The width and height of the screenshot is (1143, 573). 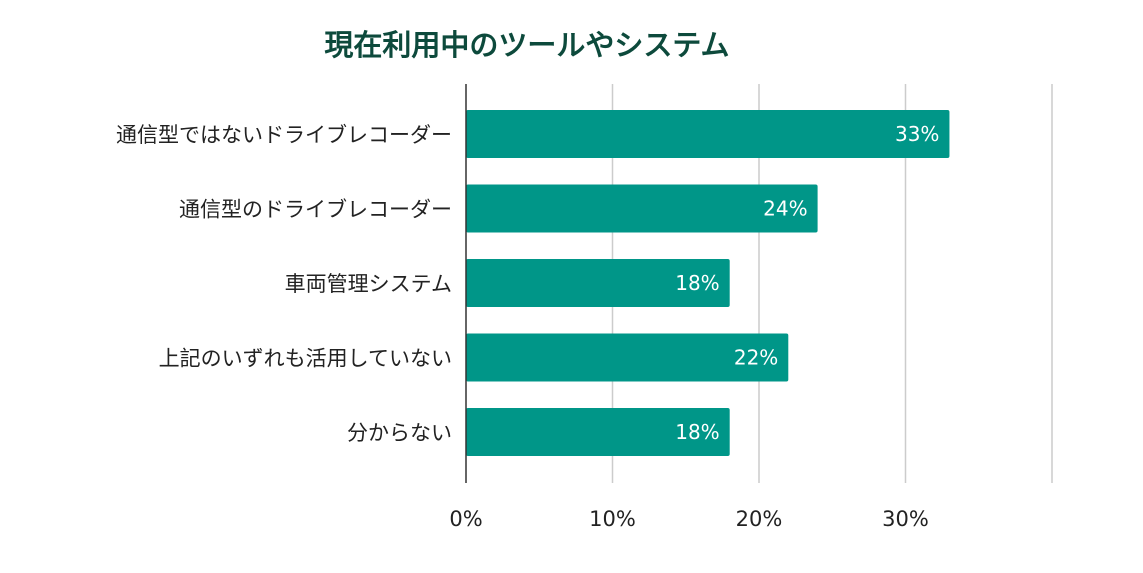 What do you see at coordinates (612, 519) in the screenshot?
I see `x-tick-label: 10%` at bounding box center [612, 519].